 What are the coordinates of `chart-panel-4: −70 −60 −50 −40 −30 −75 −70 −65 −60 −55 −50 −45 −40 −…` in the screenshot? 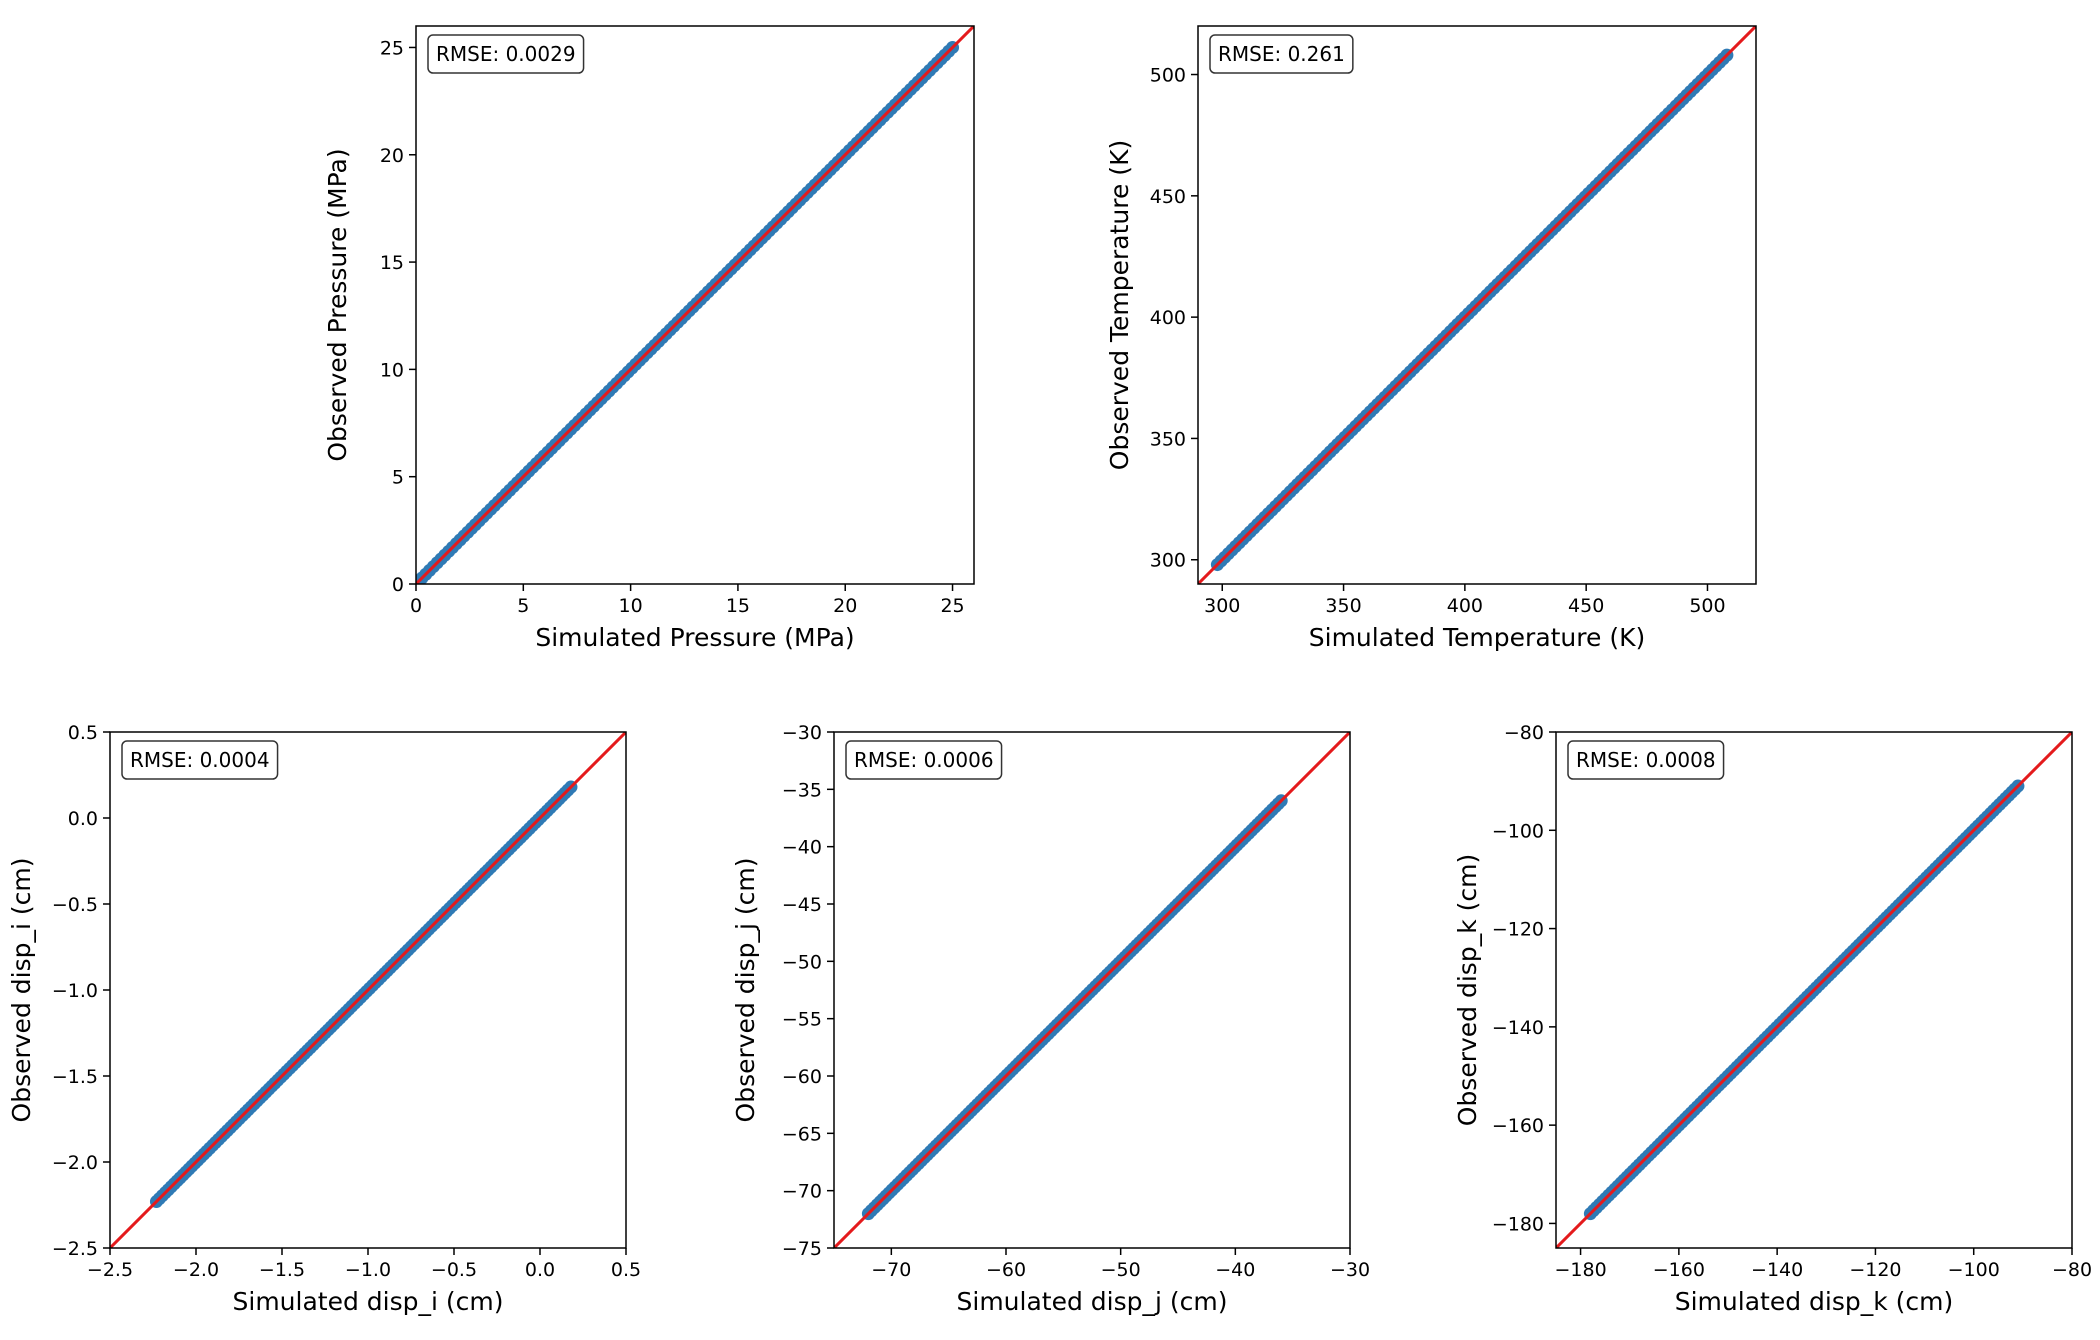 It's located at (1050, 1019).